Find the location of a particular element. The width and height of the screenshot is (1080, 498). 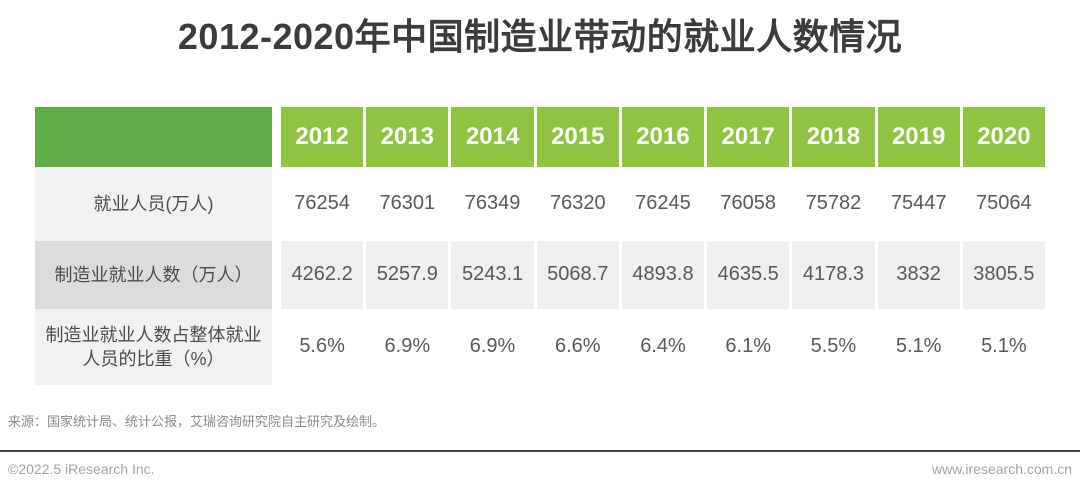

table-cell: 3805.5 is located at coordinates (1003, 274).